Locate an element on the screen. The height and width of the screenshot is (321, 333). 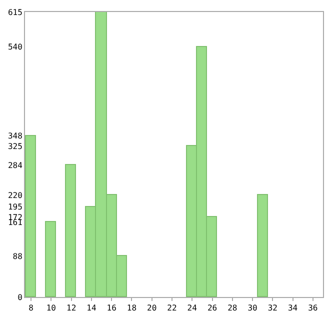
y-tick-label: 615 is located at coordinates (15, 12).